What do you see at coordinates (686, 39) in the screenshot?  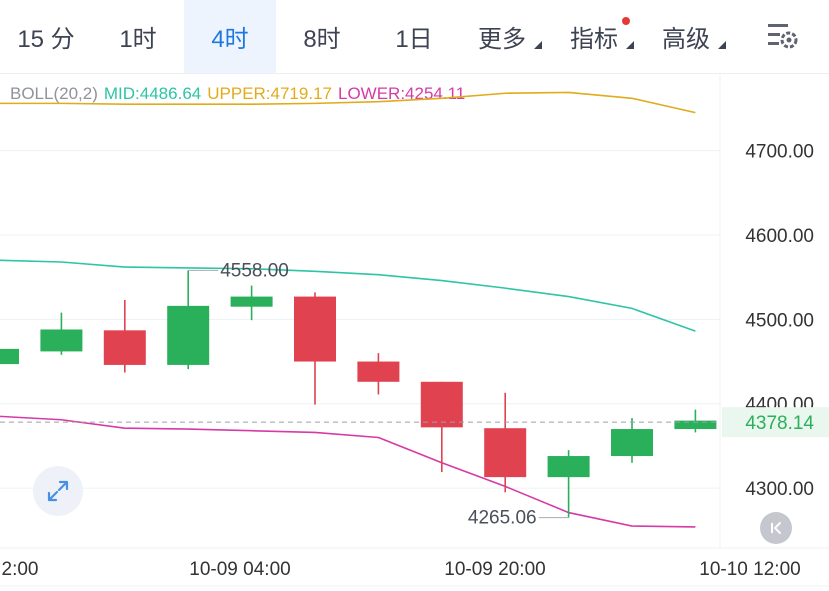 I see `tab-label: 高级` at bounding box center [686, 39].